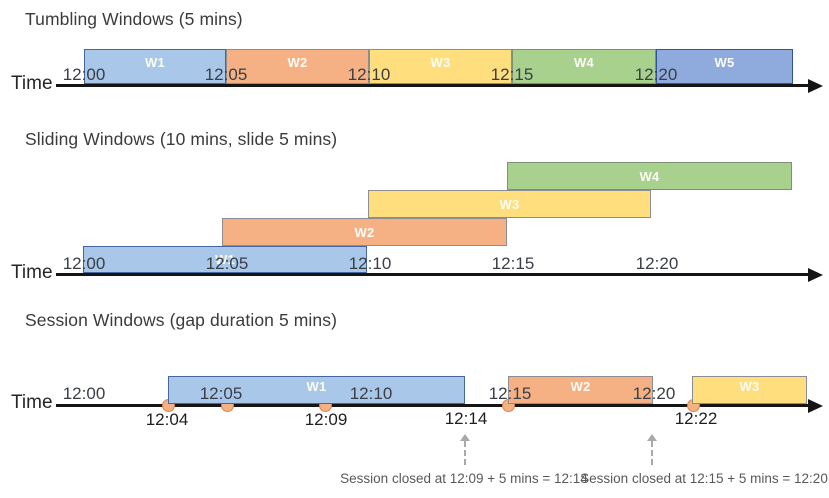 The image size is (829, 498). I want to click on event-time-label: 12:04, so click(167, 419).